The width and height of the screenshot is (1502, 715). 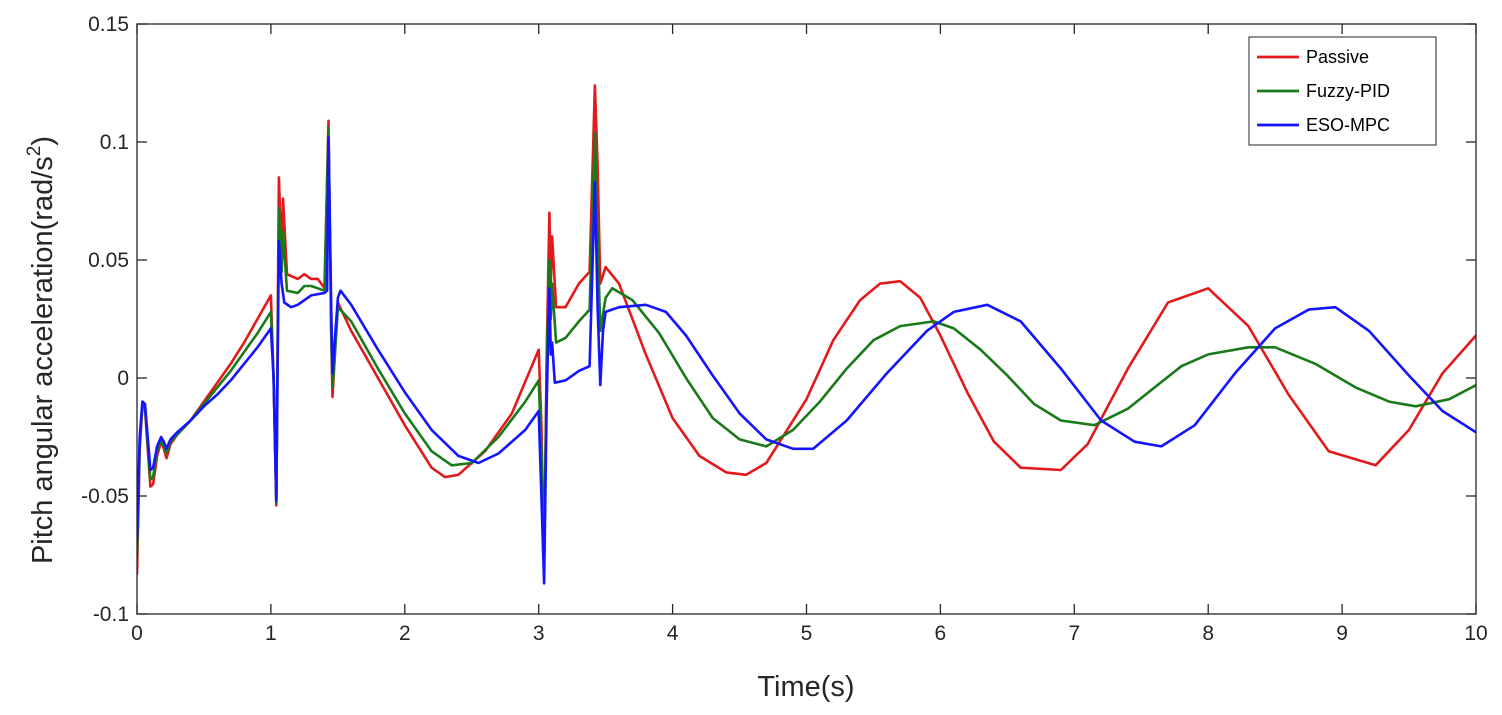 I want to click on legend: Passive Fuzzy-PID ESO-MPC, so click(x=1342, y=91).